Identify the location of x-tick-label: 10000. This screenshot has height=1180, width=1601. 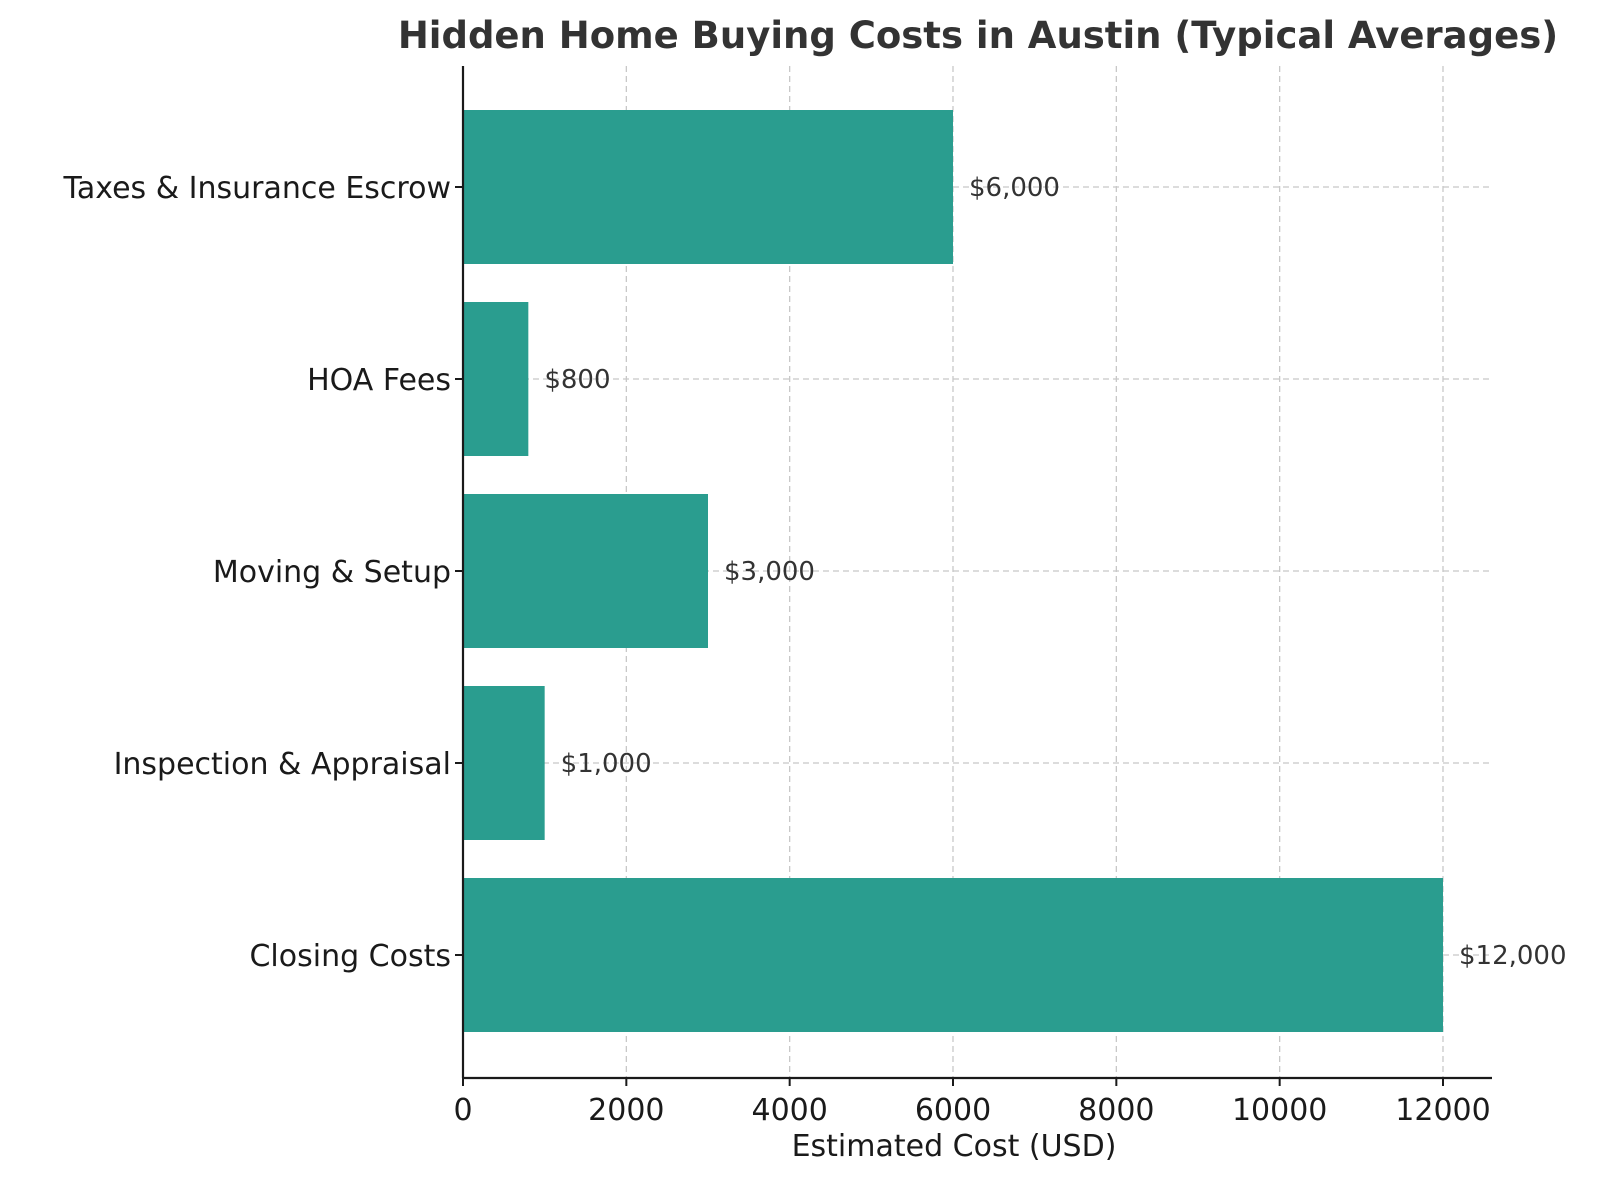
(1279, 1110).